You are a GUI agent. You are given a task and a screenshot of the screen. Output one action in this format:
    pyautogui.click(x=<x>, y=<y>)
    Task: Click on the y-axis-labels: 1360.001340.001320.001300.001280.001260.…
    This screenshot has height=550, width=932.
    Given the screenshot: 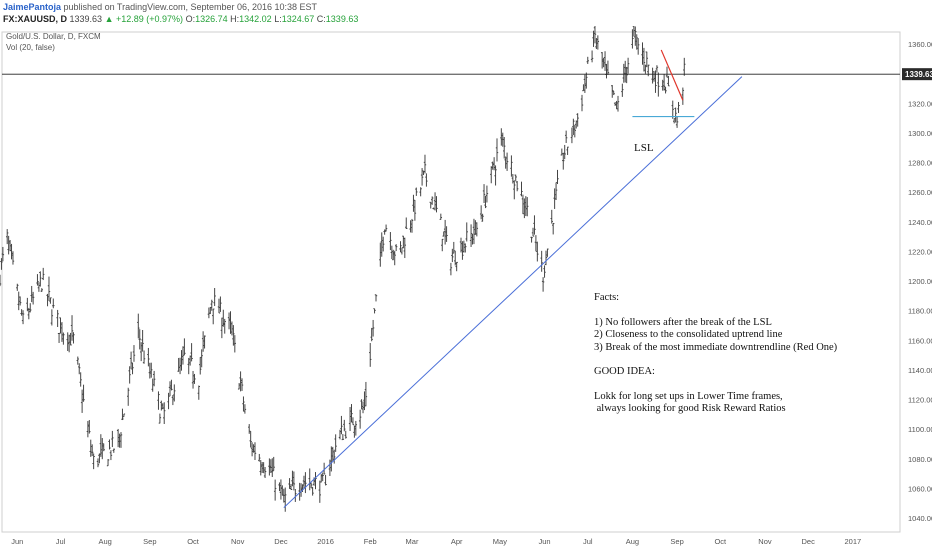 What is the action you would take?
    pyautogui.click(x=920, y=281)
    